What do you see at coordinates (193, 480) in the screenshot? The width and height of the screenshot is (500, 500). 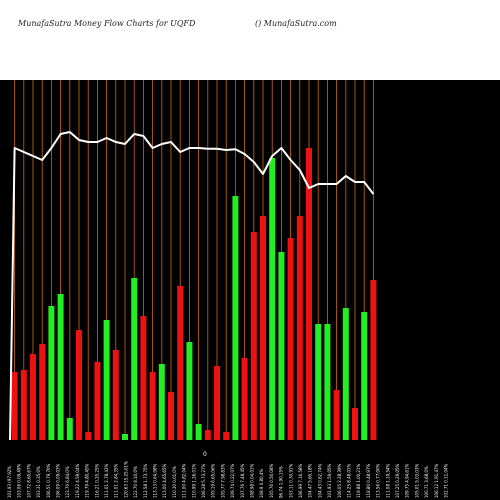 I see `x-tick-label: 110.99 1.26,01%` at bounding box center [193, 480].